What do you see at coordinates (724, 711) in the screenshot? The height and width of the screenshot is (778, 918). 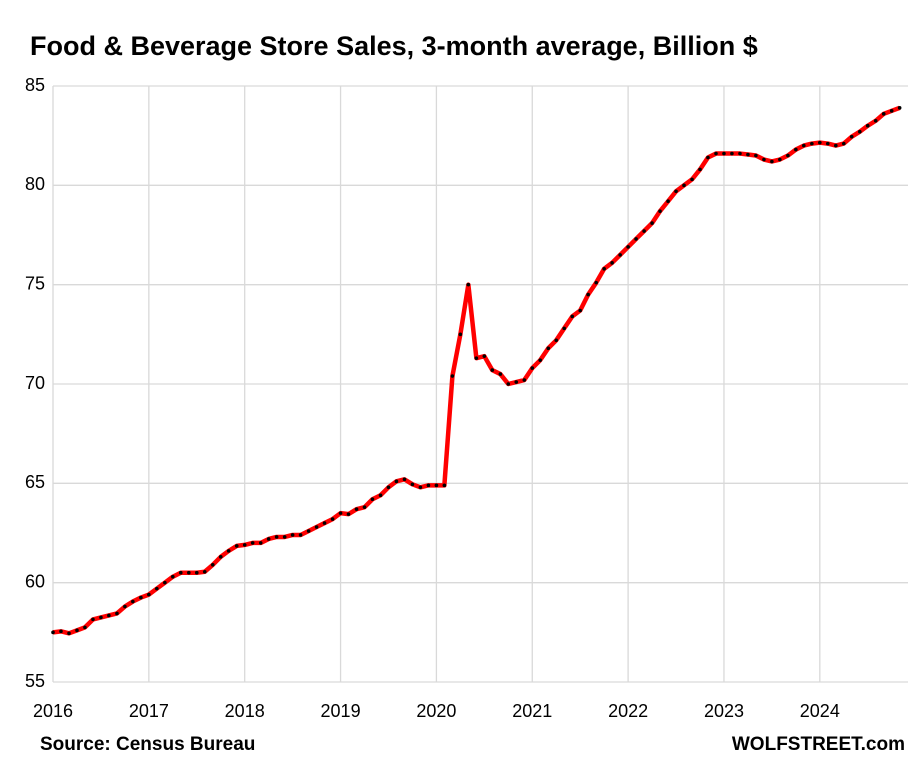 I see `x-tick-label: 2023` at bounding box center [724, 711].